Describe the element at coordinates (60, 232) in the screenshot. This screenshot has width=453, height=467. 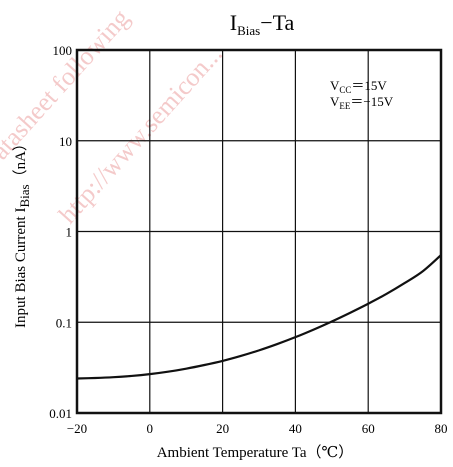
I see `y-tick-labels: 0.01 0.1 1 10 100` at that location.